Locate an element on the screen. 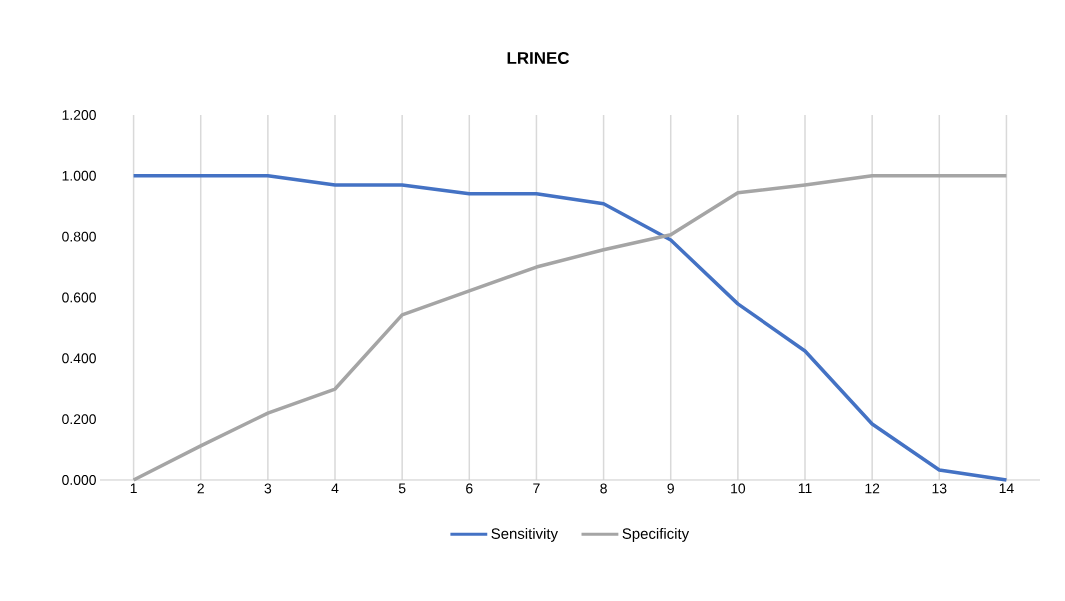  x-tick-label: 4 is located at coordinates (335, 488).